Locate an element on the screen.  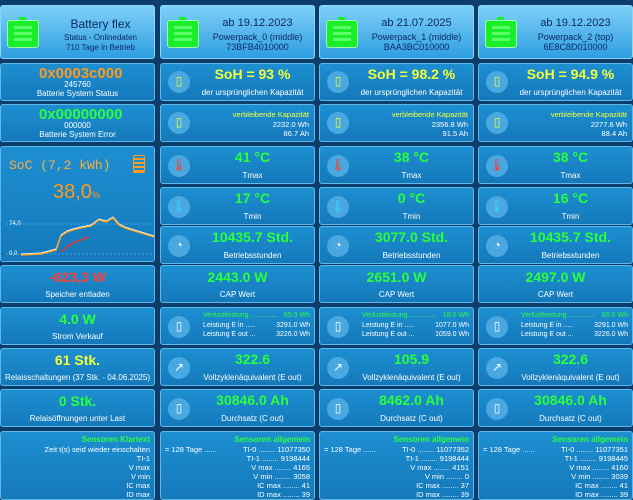
status-num: 245760 is located at coordinates (77, 84).